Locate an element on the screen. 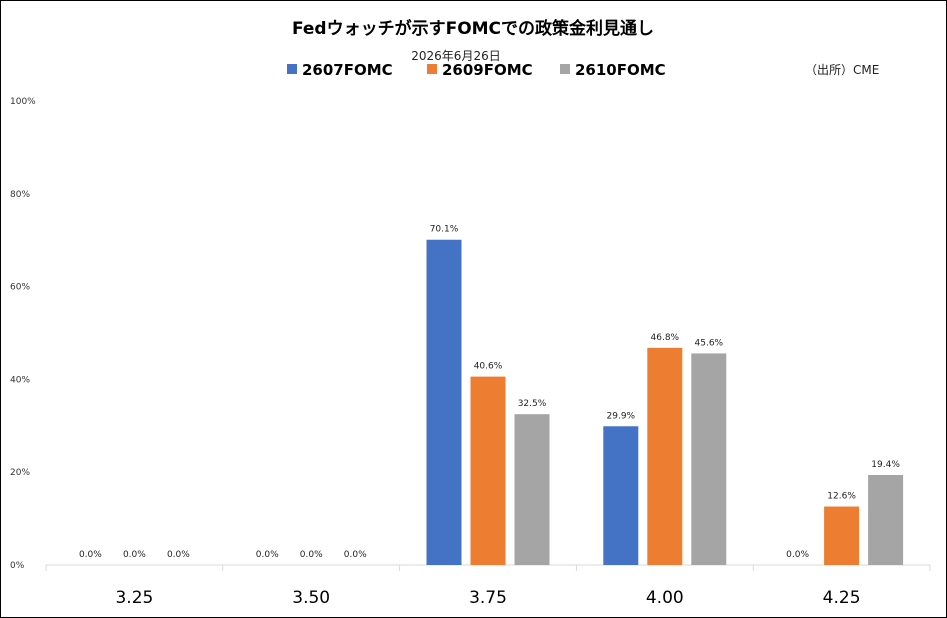 The width and height of the screenshot is (947, 618). data-label: 32.5% is located at coordinates (532, 404).